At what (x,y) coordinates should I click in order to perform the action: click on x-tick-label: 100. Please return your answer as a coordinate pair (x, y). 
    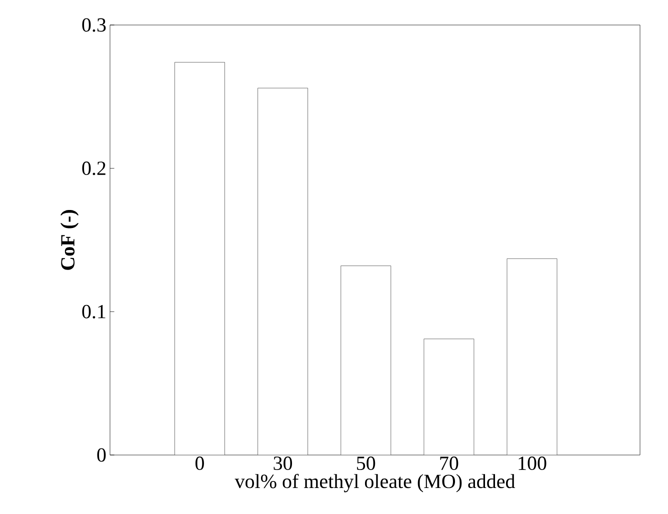
    Looking at the image, I should click on (532, 463).